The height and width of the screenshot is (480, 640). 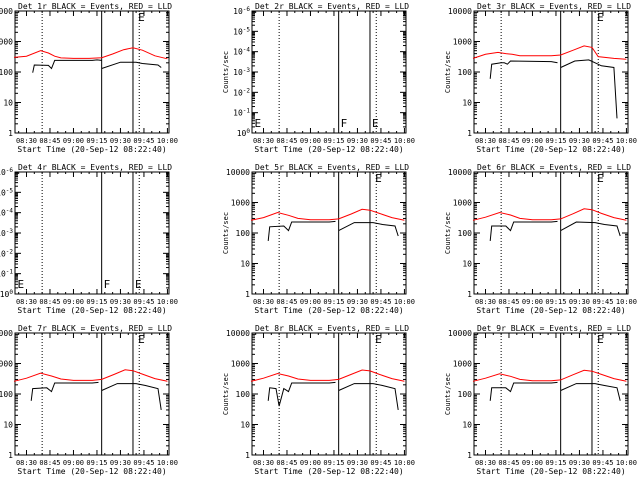 I want to click on chart-title: Det 9r BLACK = Events, RED = LLD, so click(x=554, y=328).